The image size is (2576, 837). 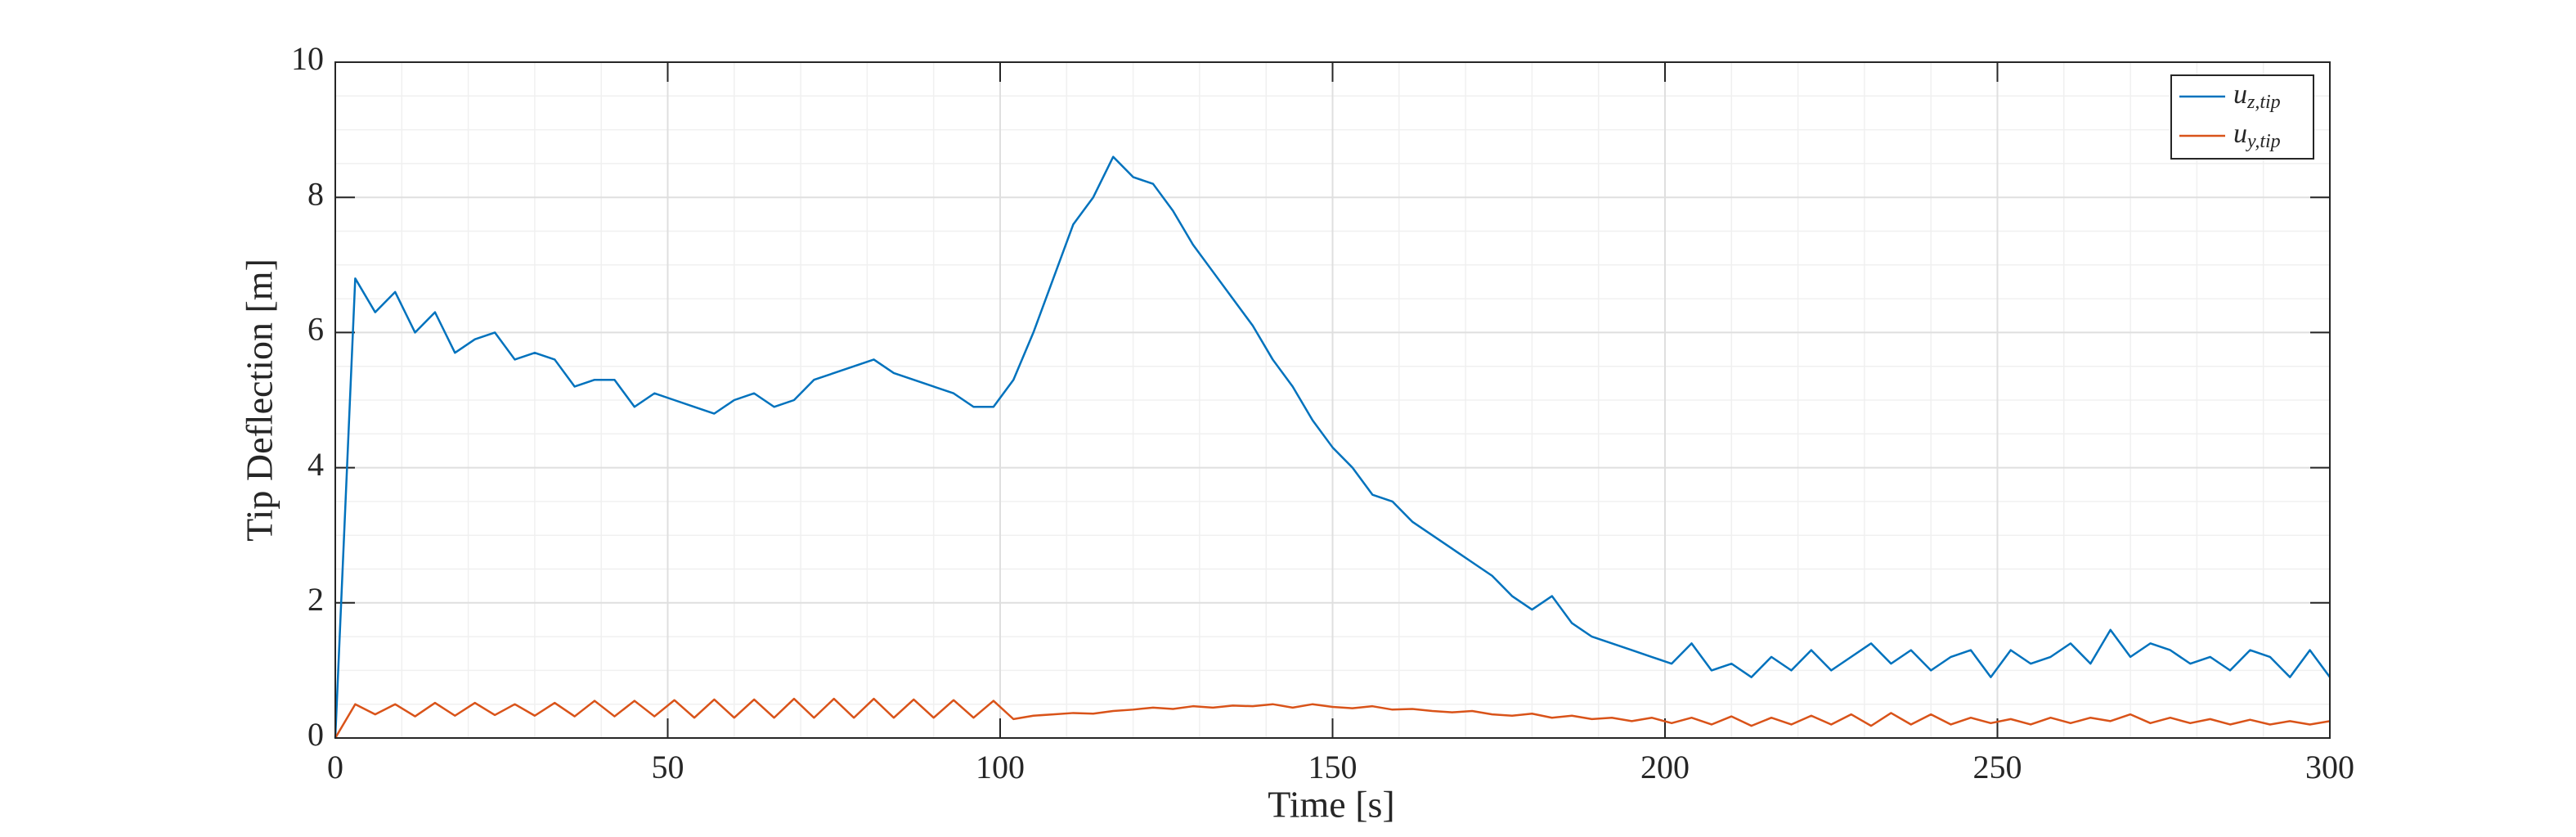 What do you see at coordinates (668, 767) in the screenshot?
I see `x-tick-label: 50` at bounding box center [668, 767].